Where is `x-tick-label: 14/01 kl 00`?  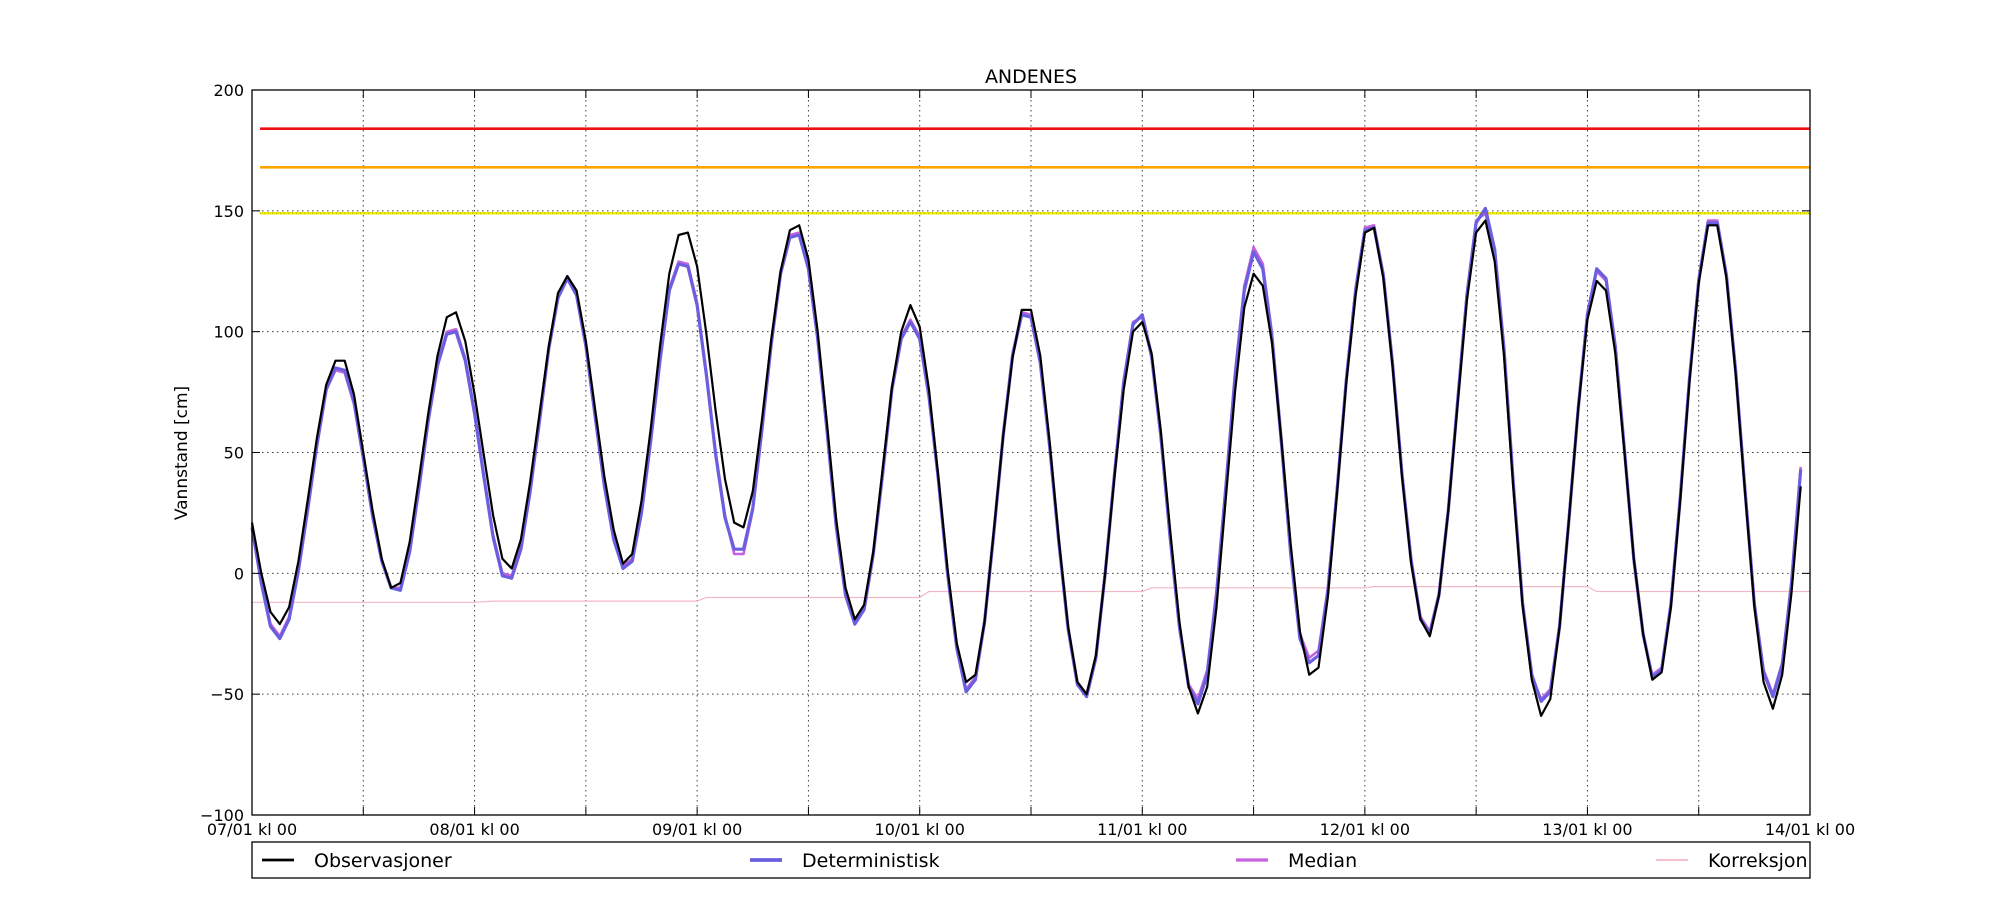
x-tick-label: 14/01 kl 00 is located at coordinates (1810, 829).